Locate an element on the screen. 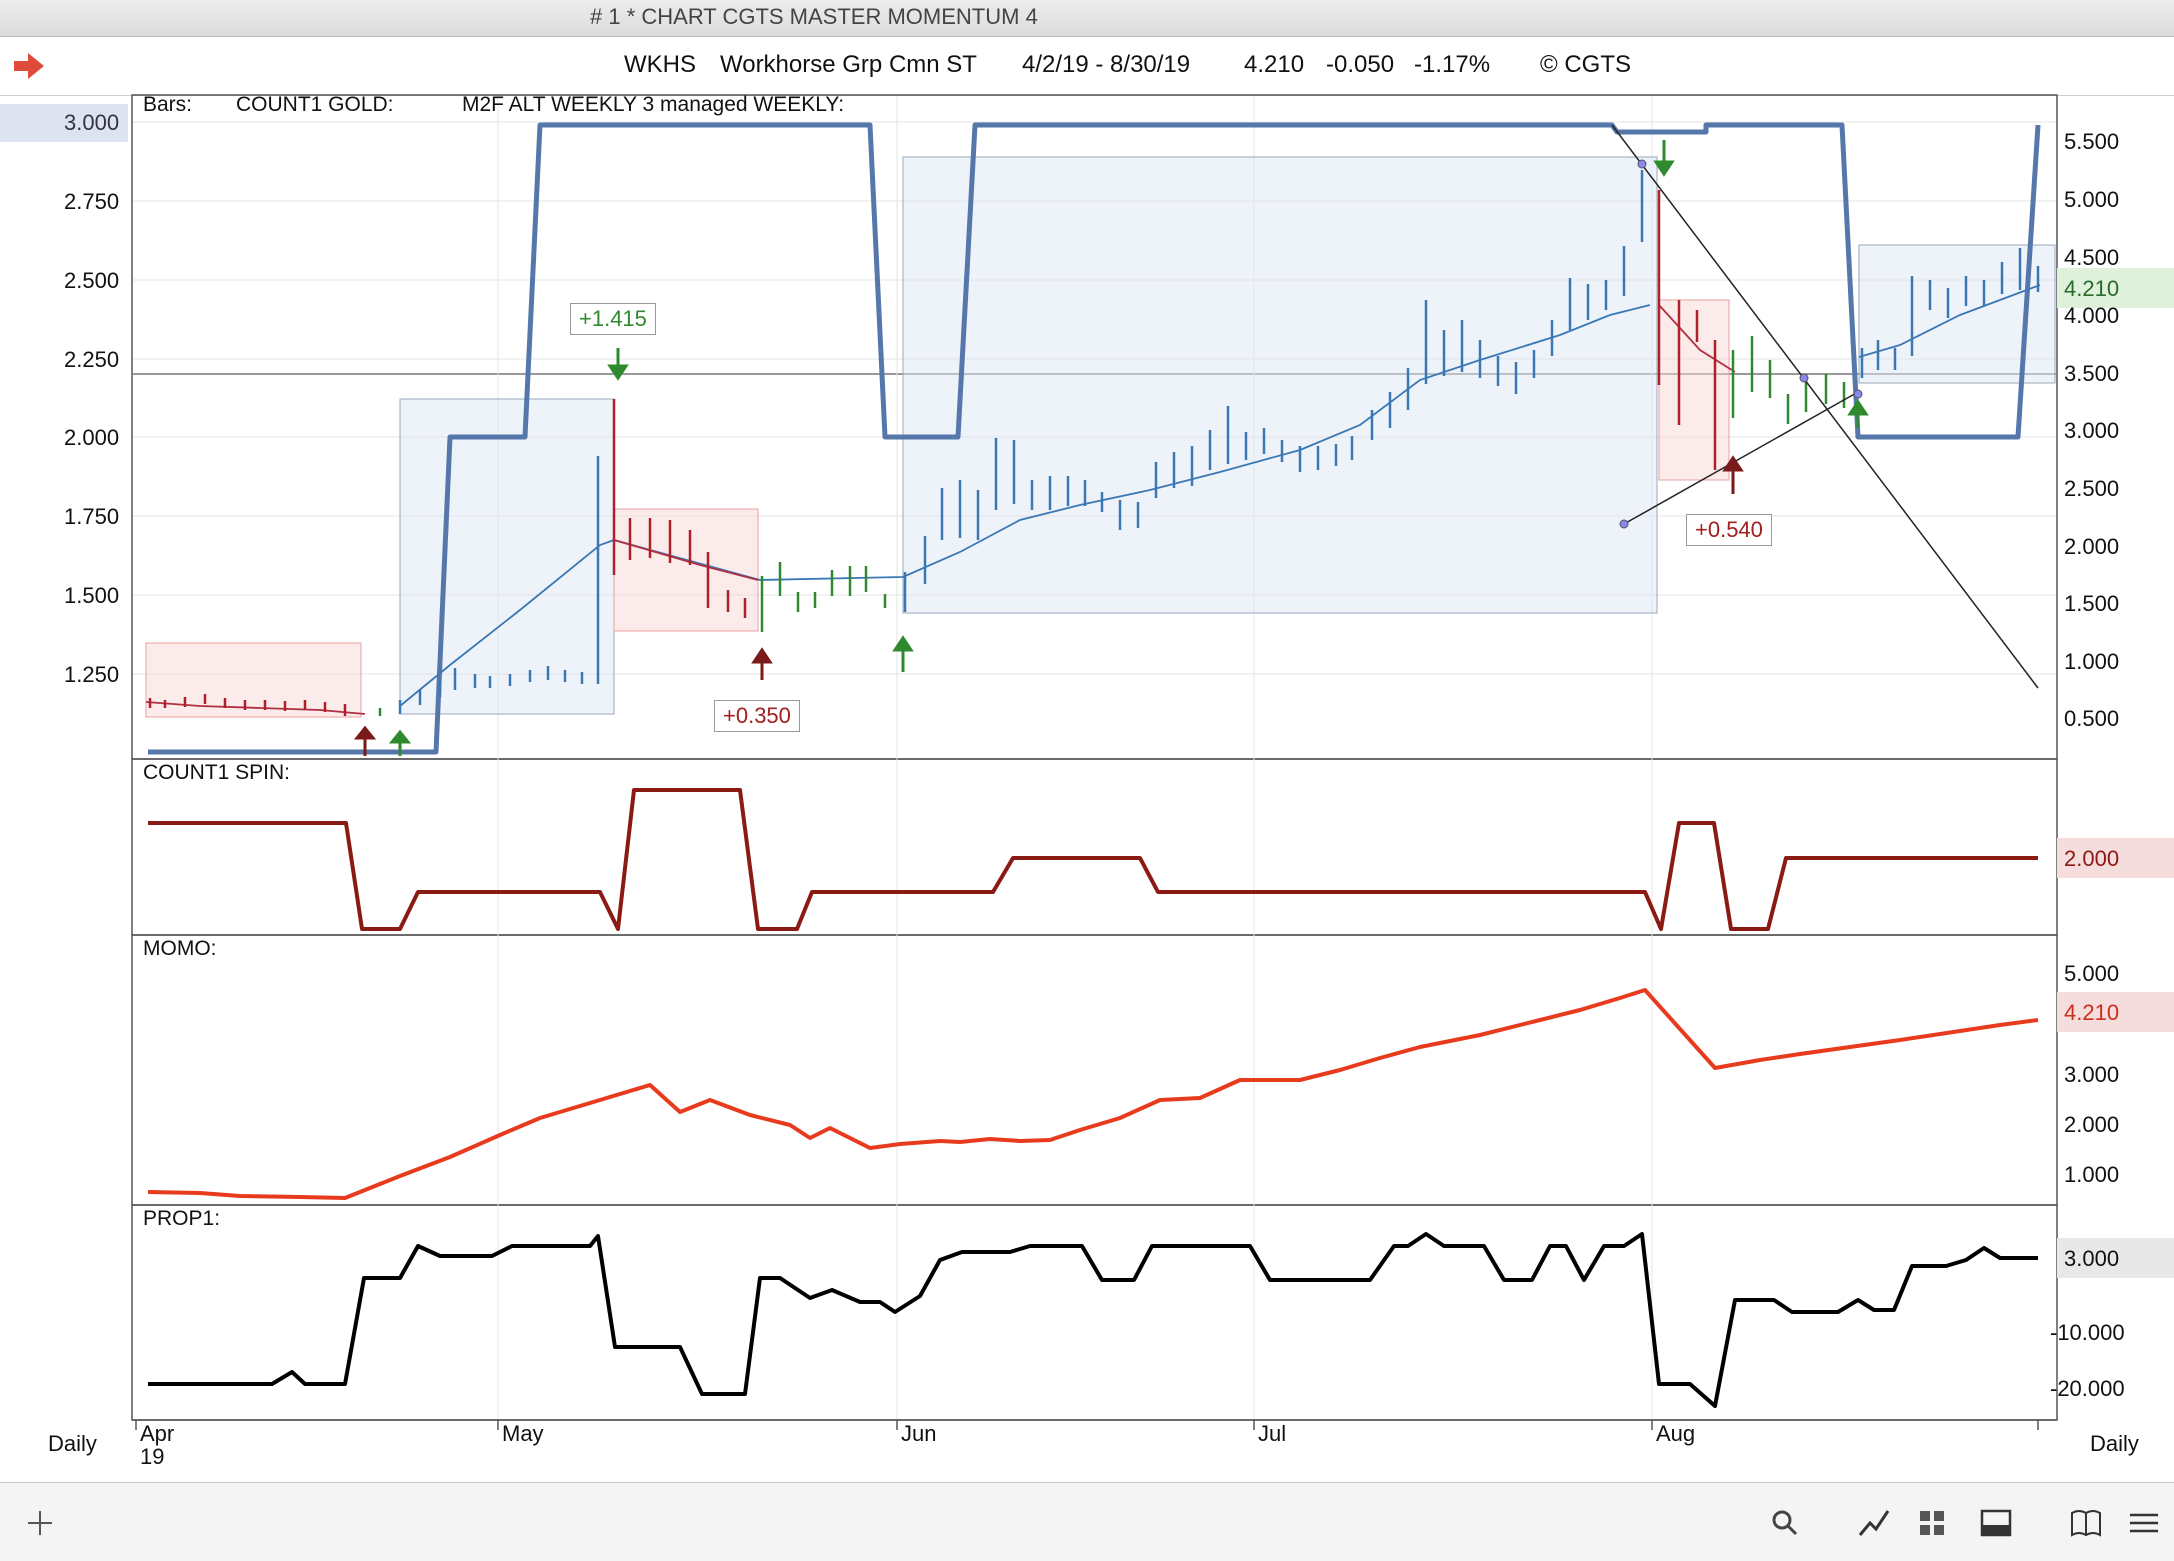  left-axis-label: 2.250 is located at coordinates (92, 359).